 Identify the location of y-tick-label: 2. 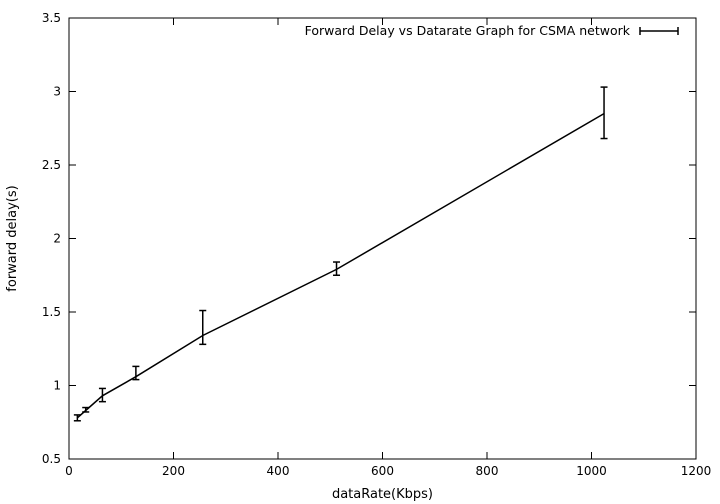
(57, 239).